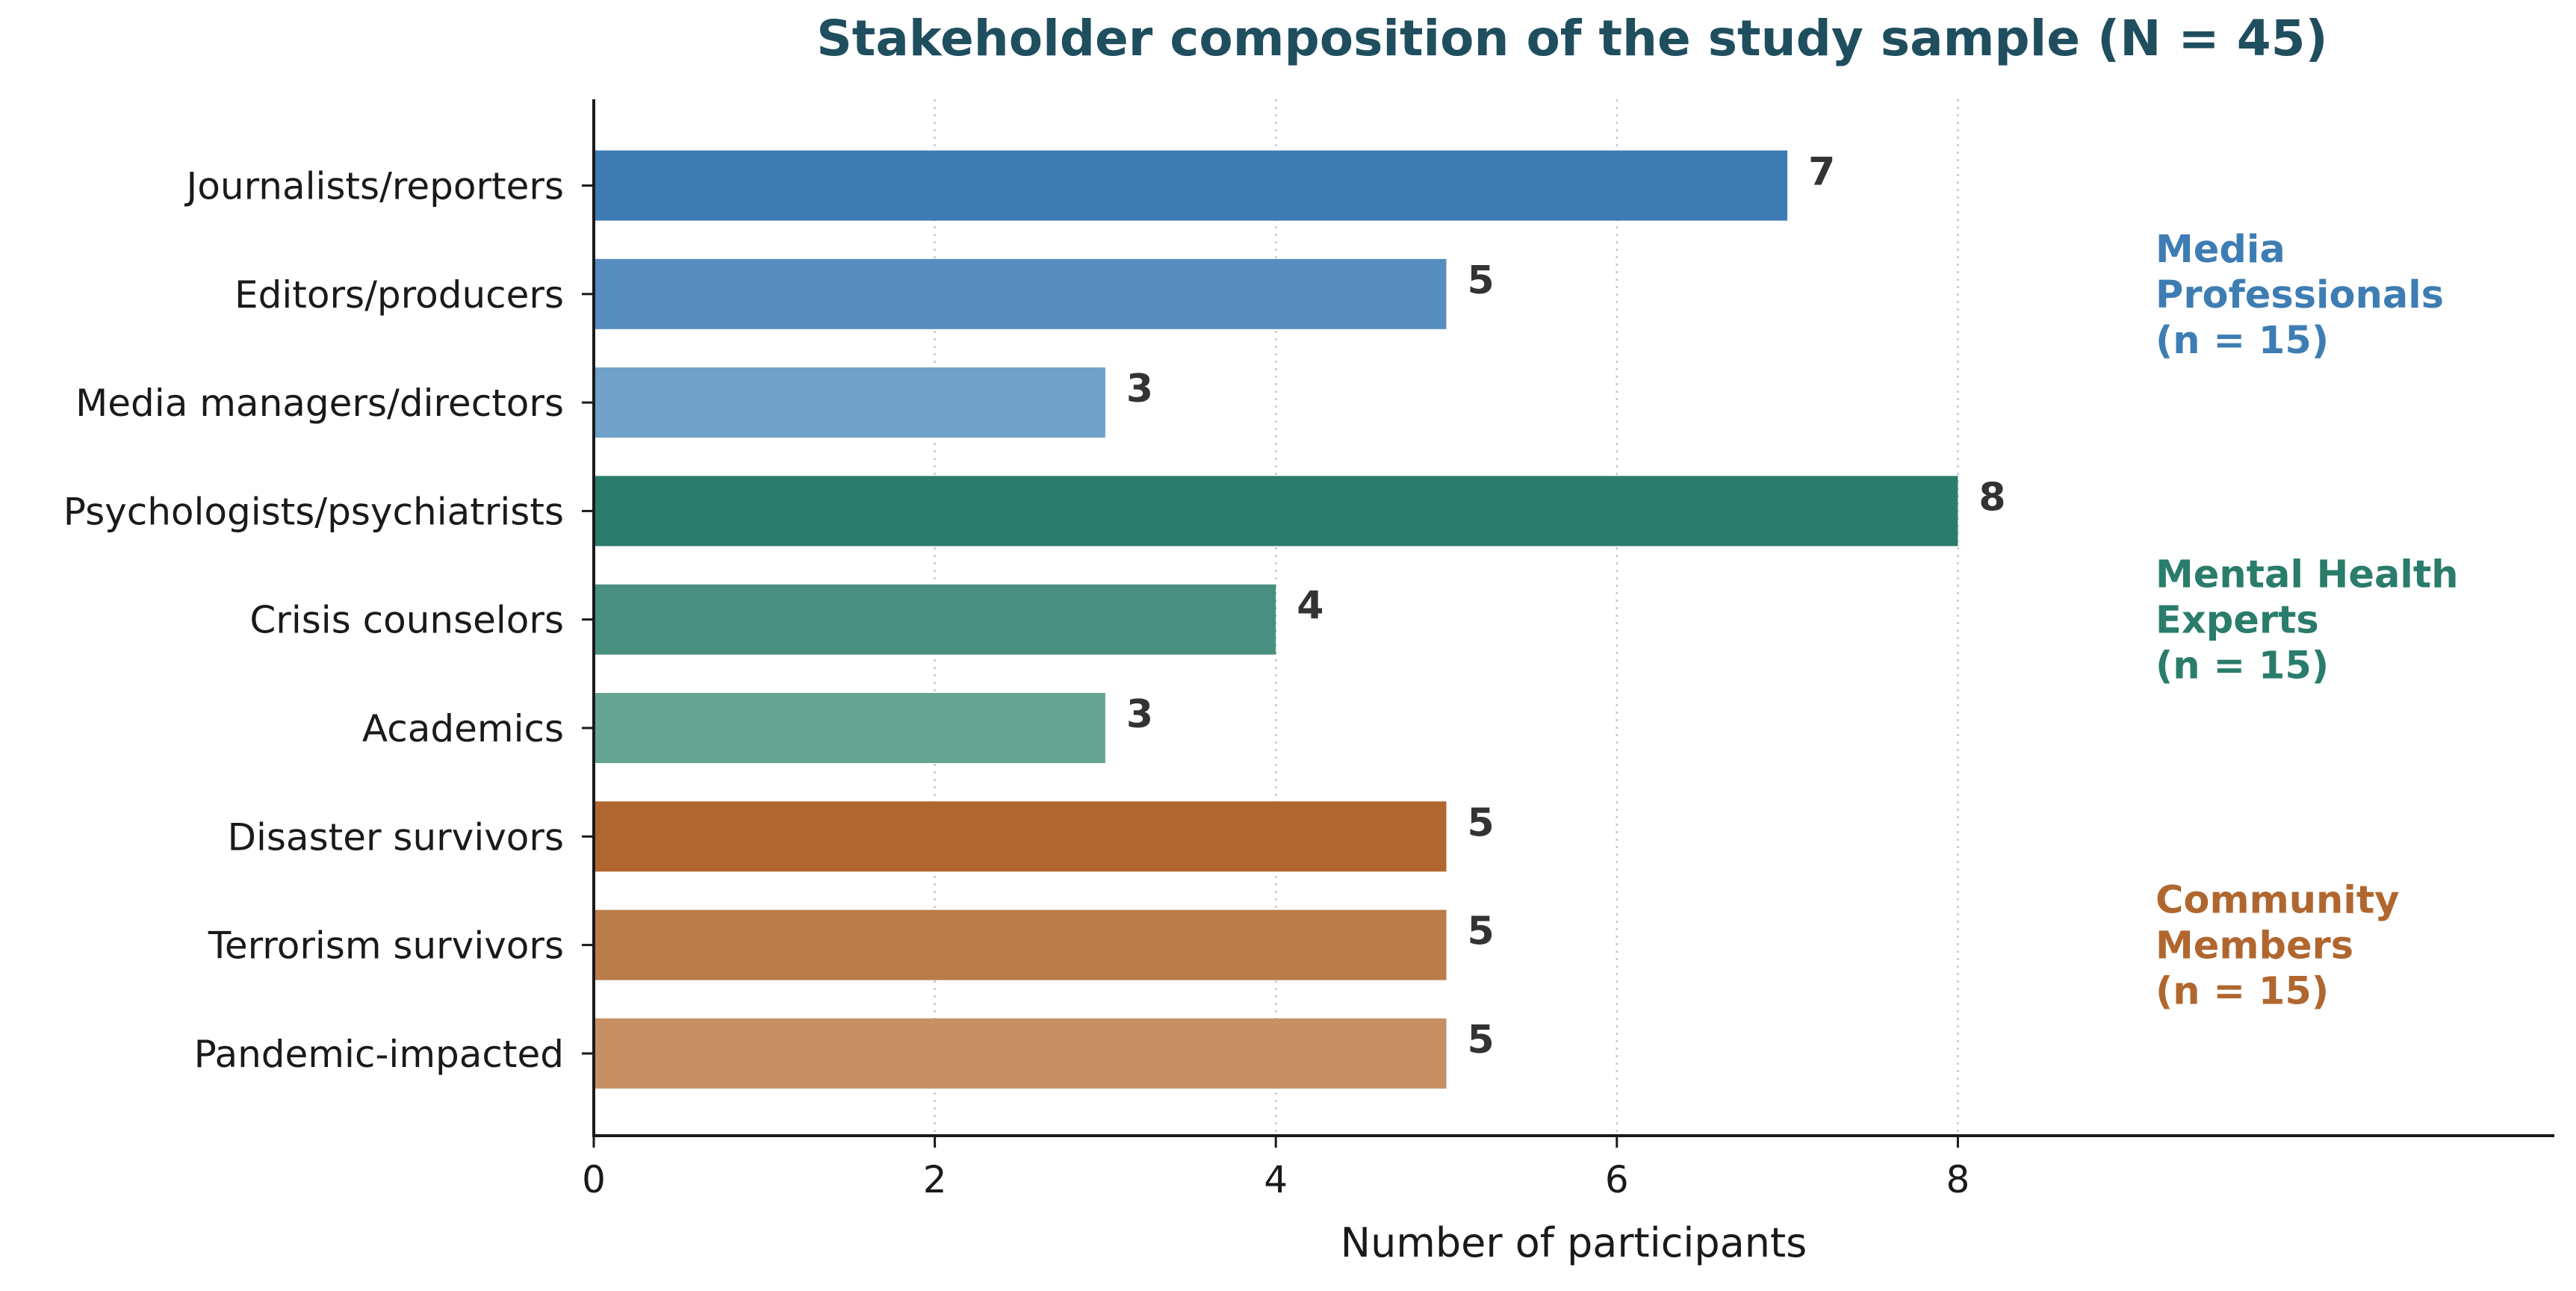 Image resolution: width=2576 pixels, height=1291 pixels. I want to click on y-tick-label: Academics, so click(463, 728).